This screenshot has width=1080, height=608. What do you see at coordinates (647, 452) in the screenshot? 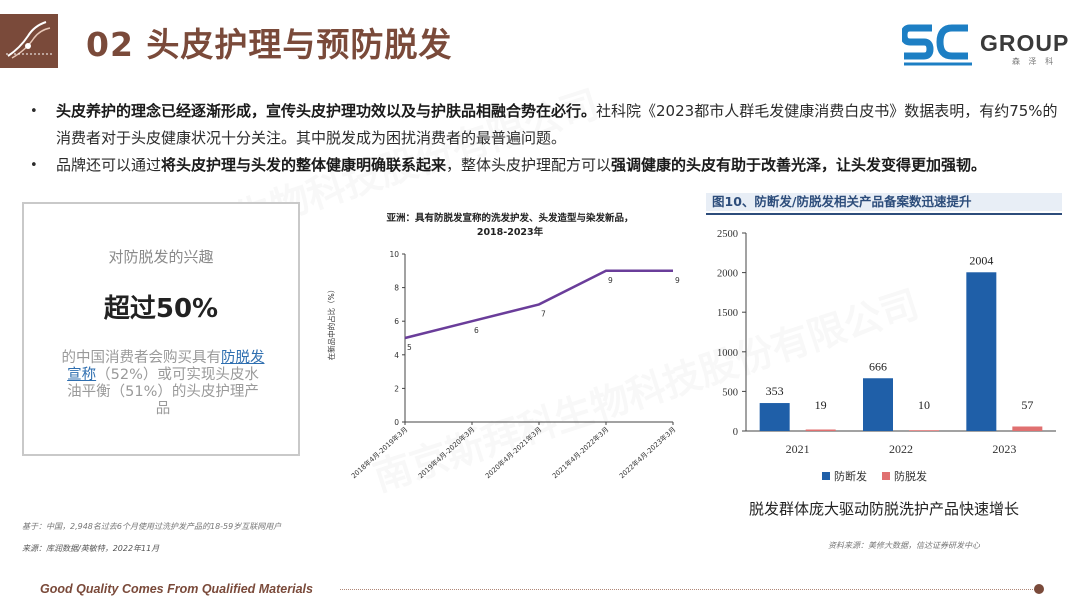
I see `x-tick-label: 2022年4月-2023年3月` at bounding box center [647, 452].